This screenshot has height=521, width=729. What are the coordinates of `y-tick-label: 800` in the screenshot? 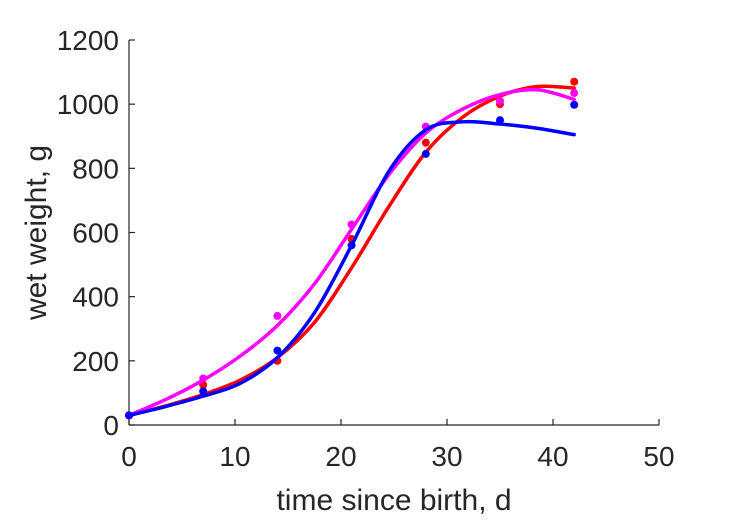 It's located at (95, 168).